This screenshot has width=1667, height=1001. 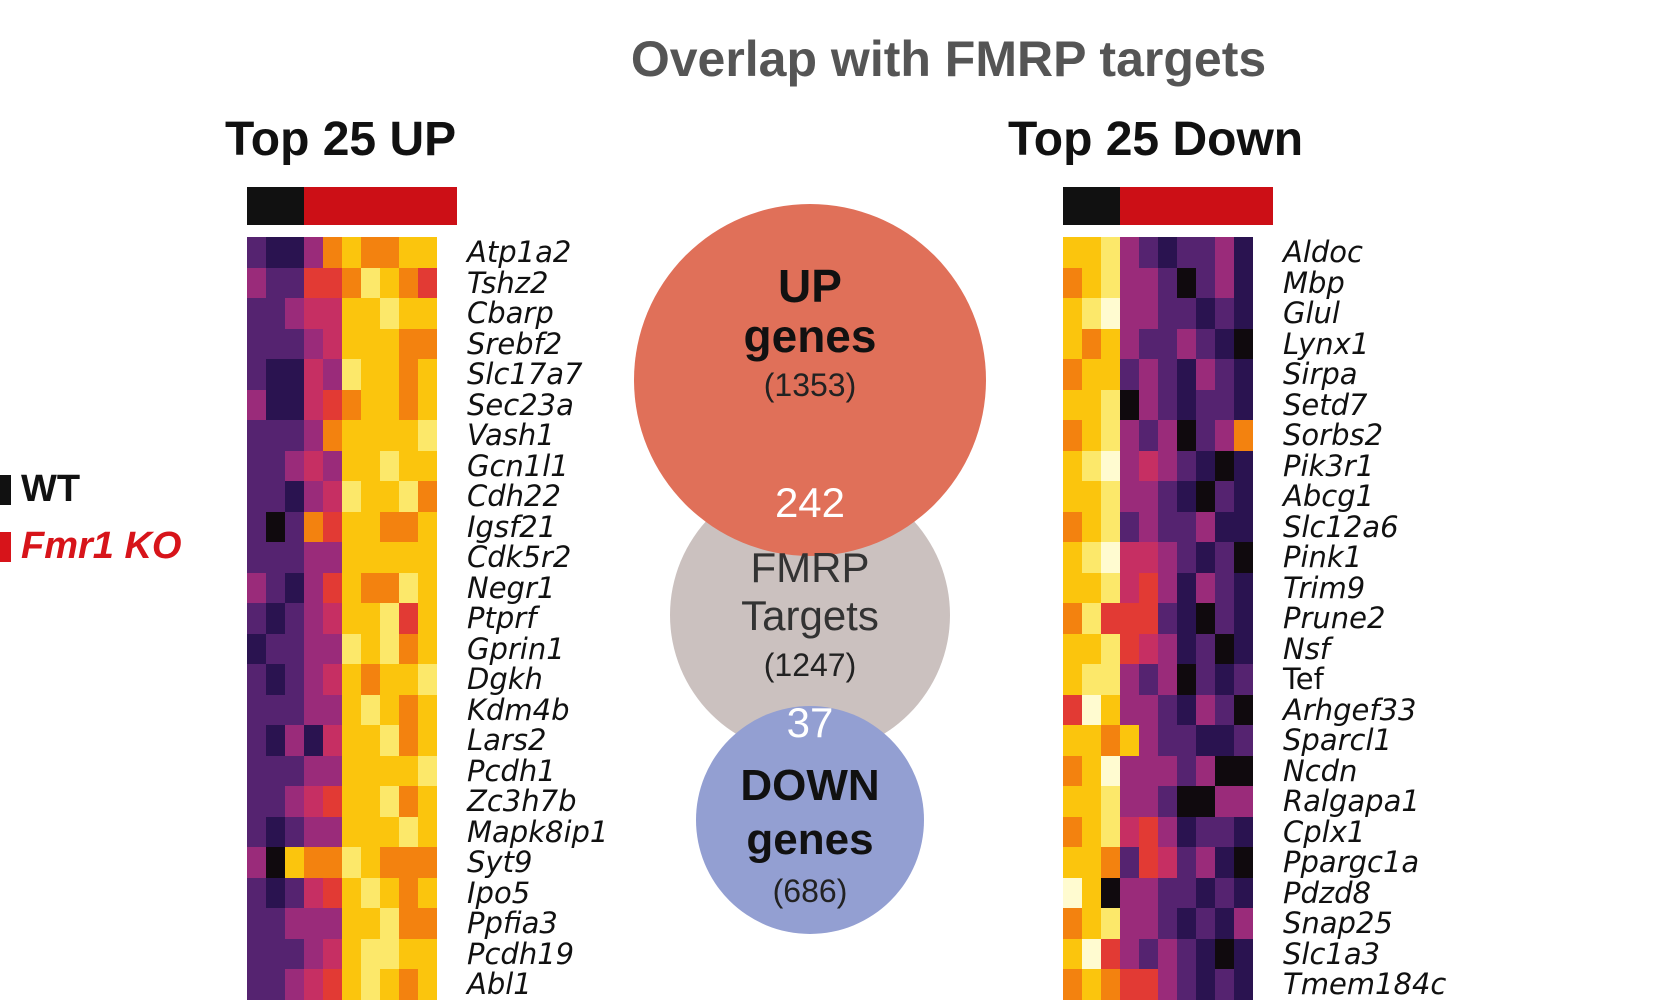 What do you see at coordinates (1314, 282) in the screenshot?
I see `down-gene-label: Mbp` at bounding box center [1314, 282].